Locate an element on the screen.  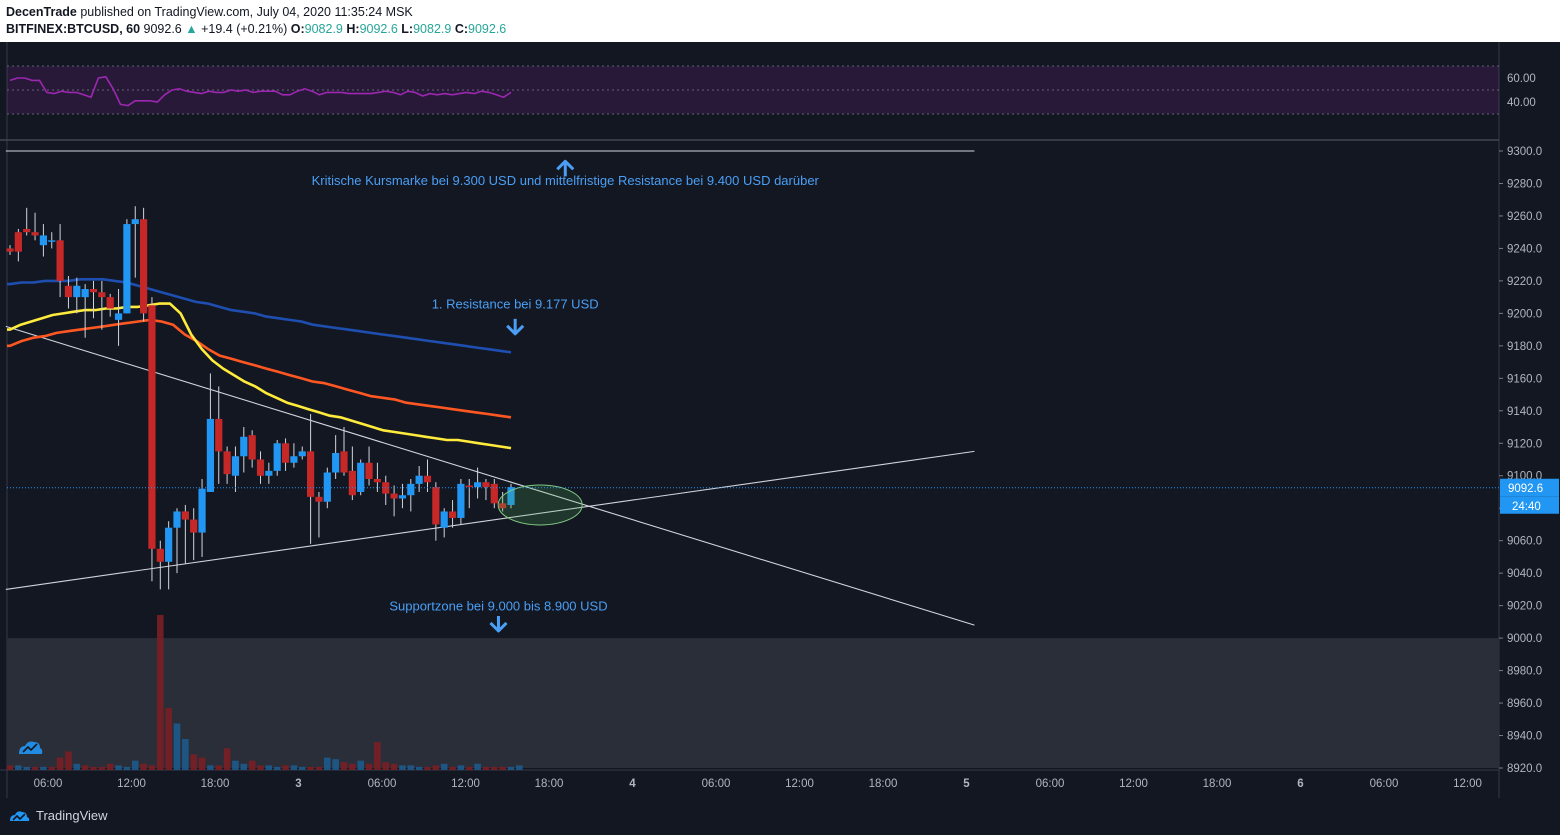
open-label: O: is located at coordinates (297, 29).